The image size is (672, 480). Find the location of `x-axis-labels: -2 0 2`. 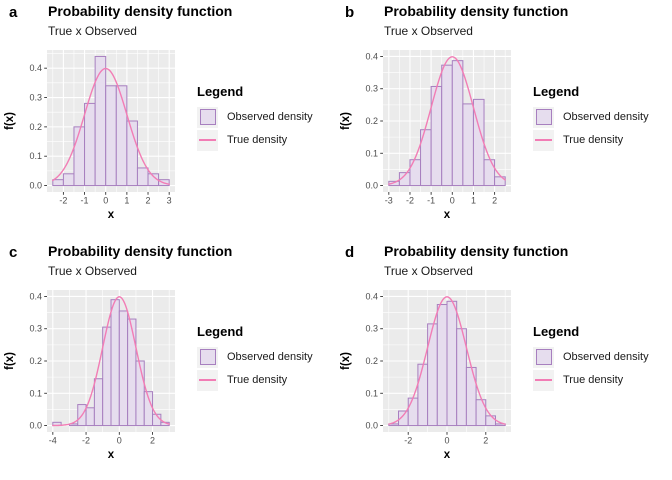

x-axis-labels: -2 0 2 is located at coordinates (446, 441).